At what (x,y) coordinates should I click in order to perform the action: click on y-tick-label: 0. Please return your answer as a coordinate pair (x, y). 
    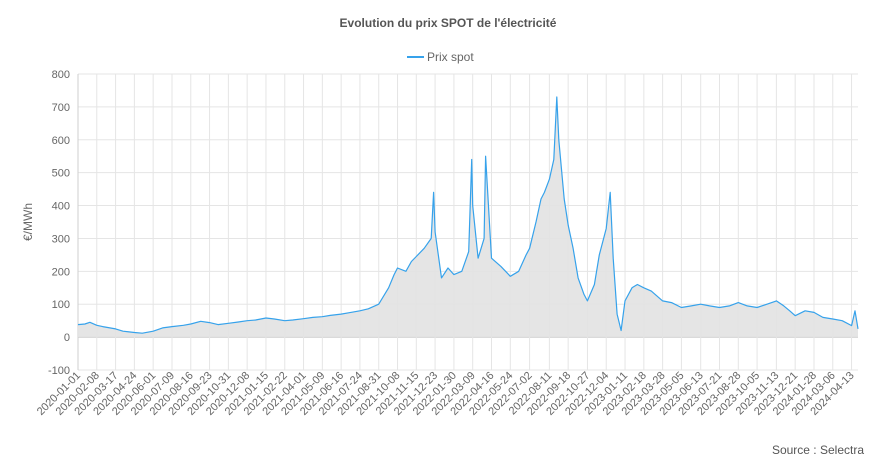
    Looking at the image, I should click on (67, 338).